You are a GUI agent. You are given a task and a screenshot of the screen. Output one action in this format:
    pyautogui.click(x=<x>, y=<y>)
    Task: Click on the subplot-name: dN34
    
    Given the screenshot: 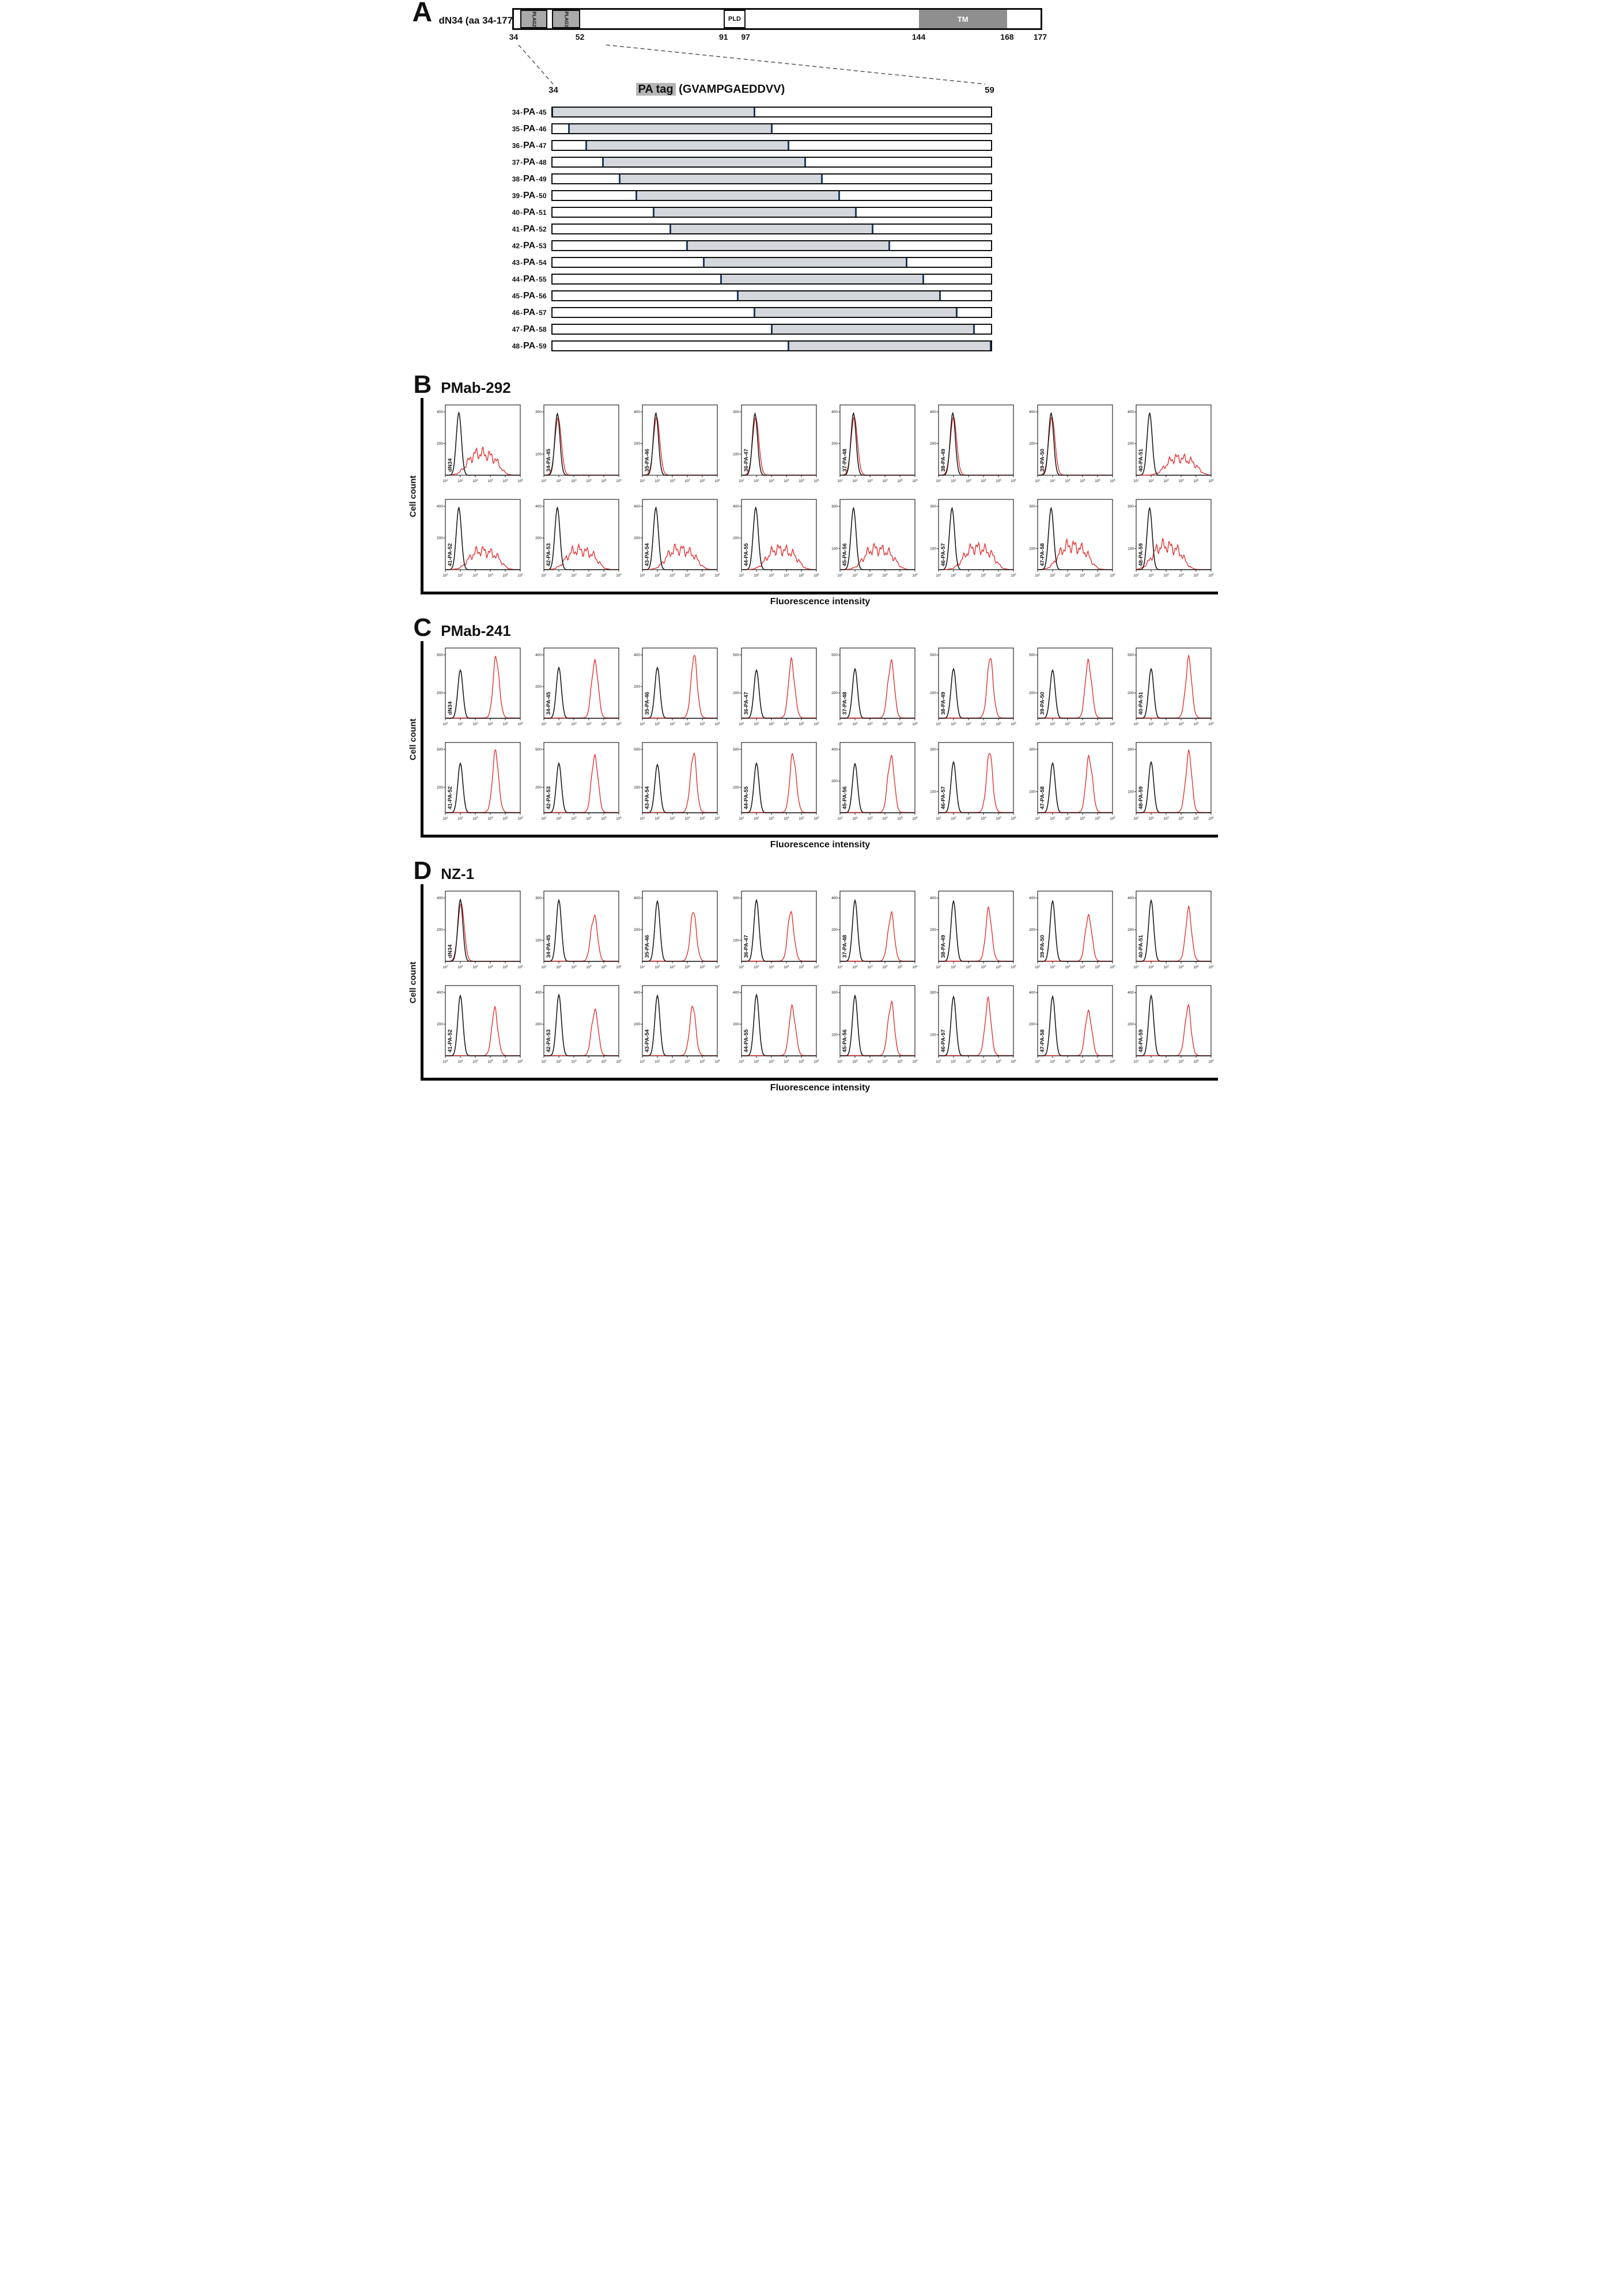 What is the action you would take?
    pyautogui.click(x=450, y=951)
    